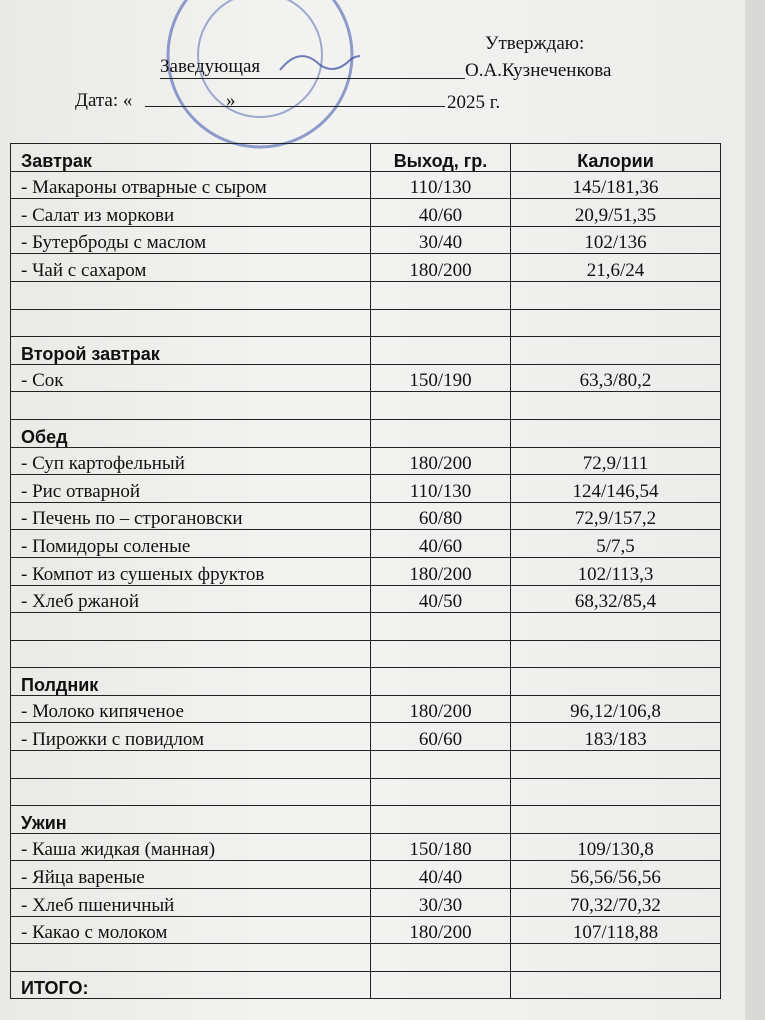 The width and height of the screenshot is (765, 1020). I want to click on table-row: - Салат из моркови 40/60 20,9/51,35, so click(365, 212).